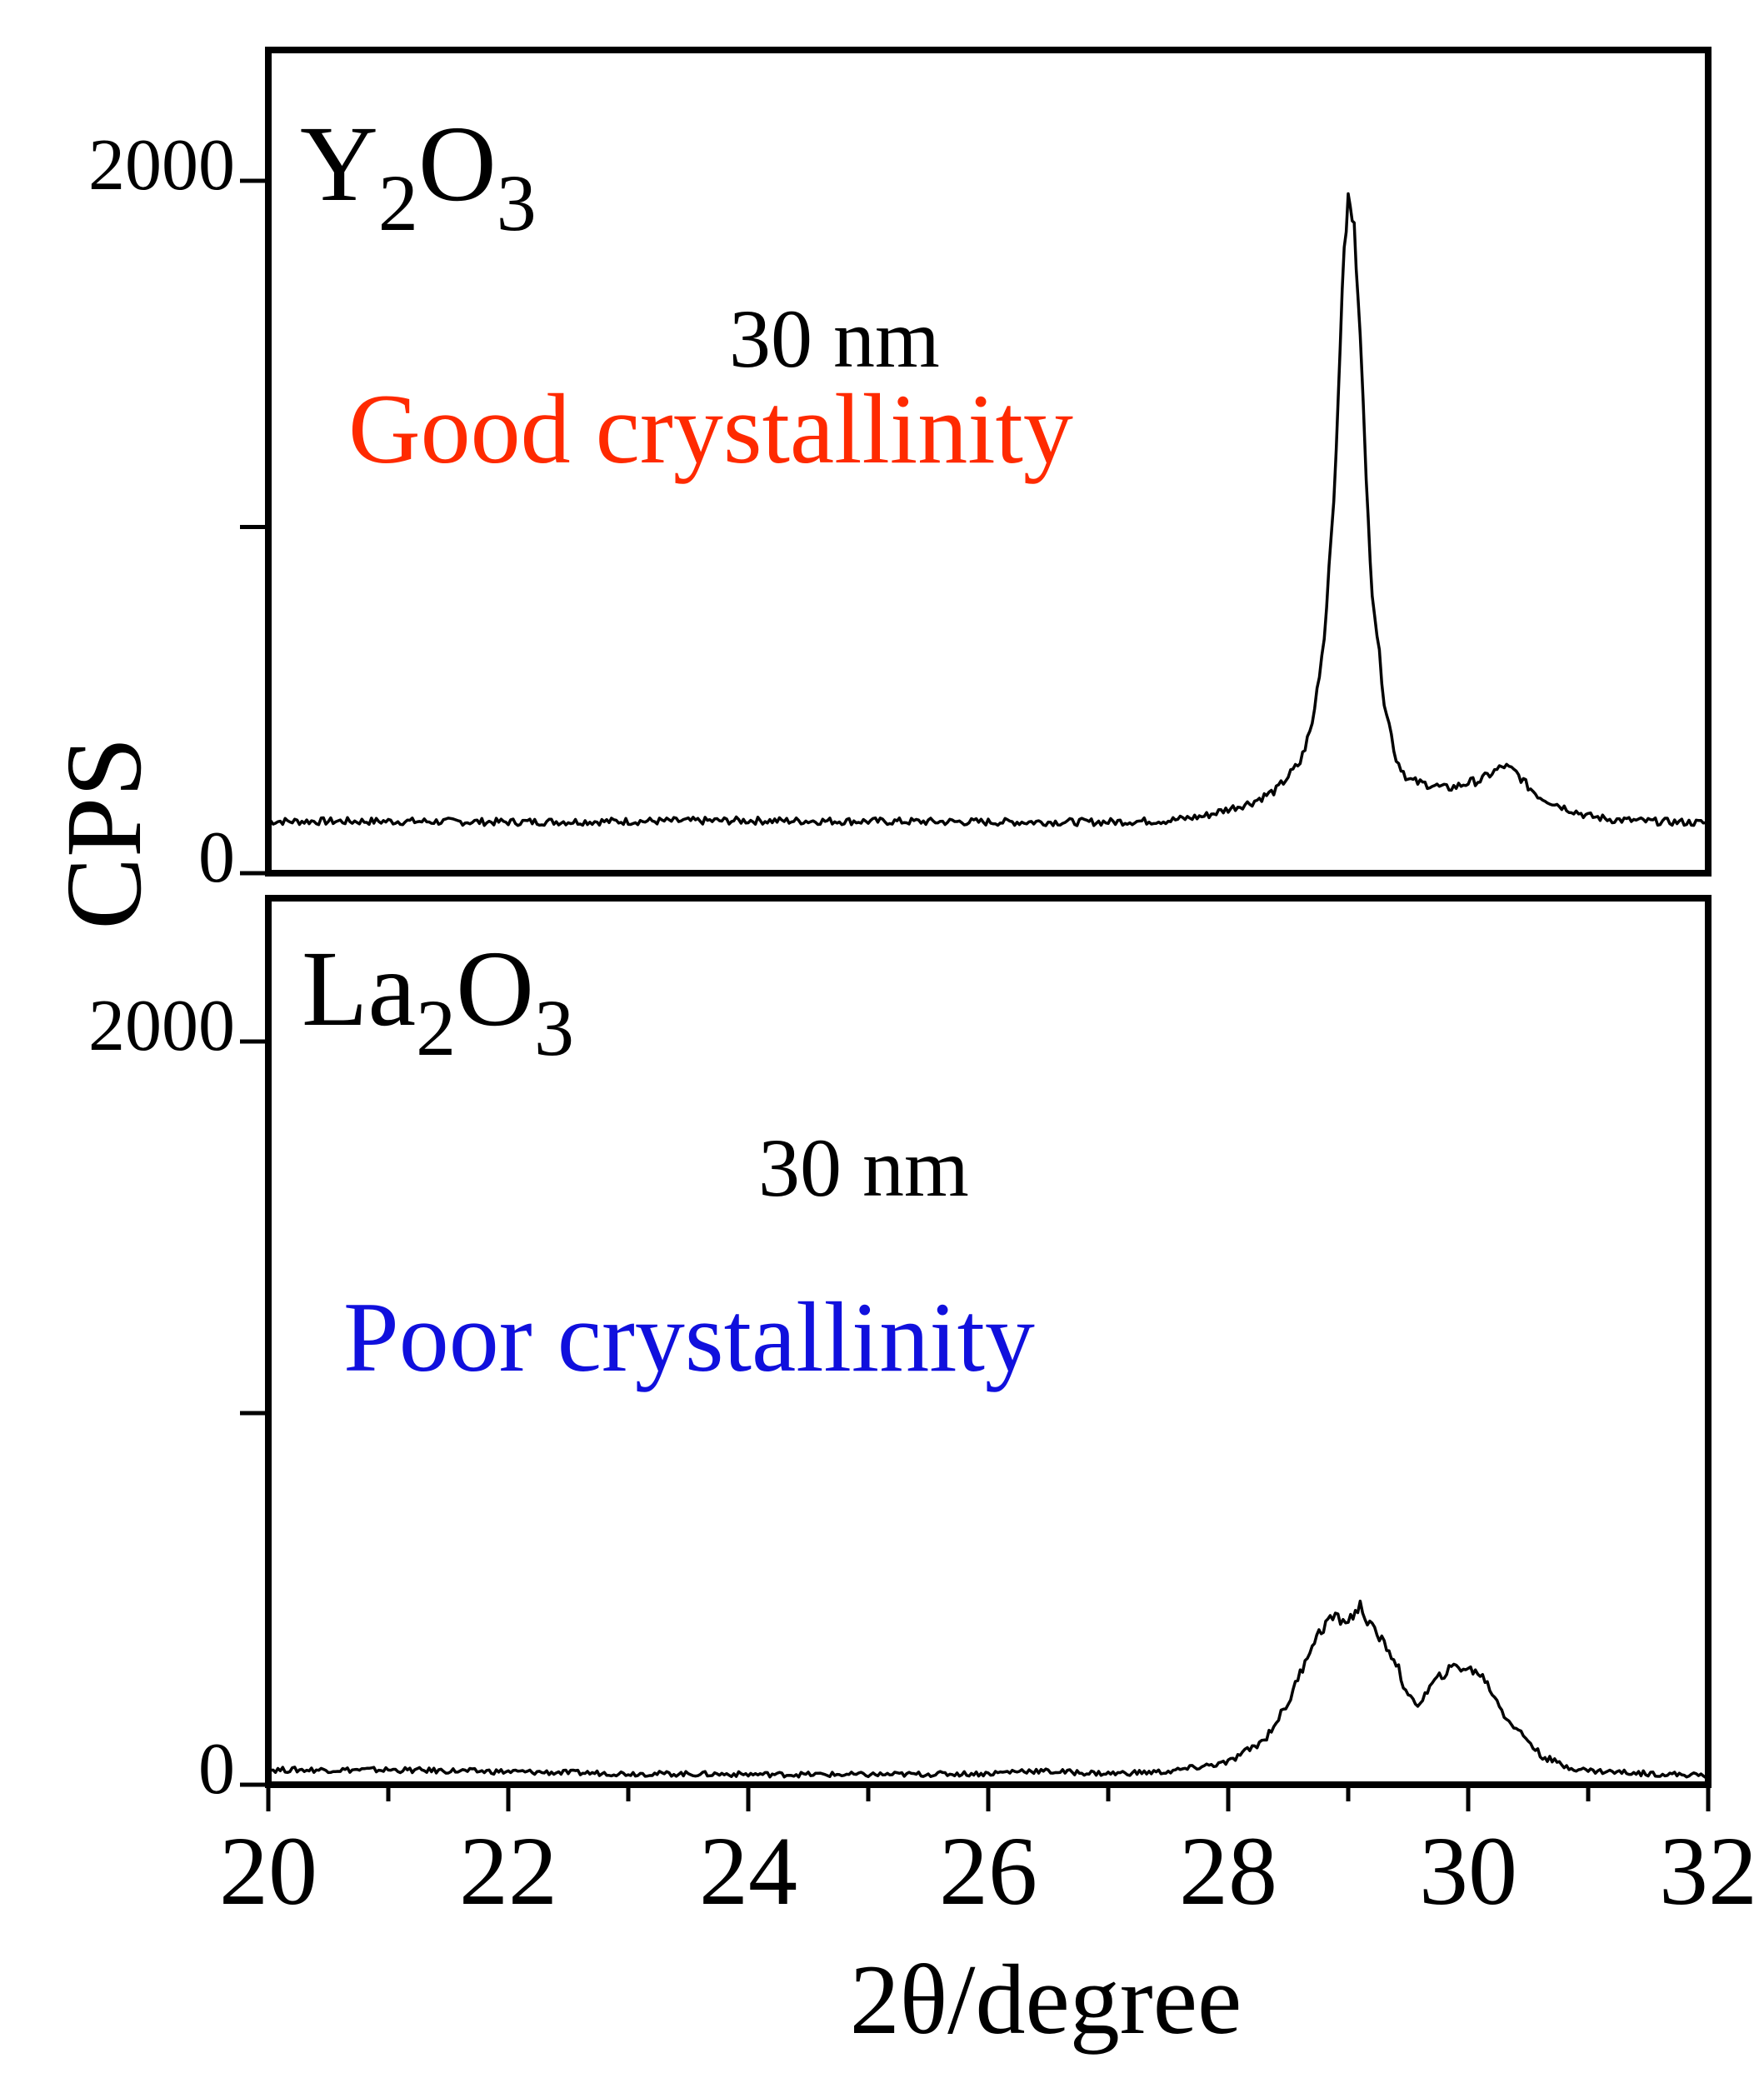  Describe the element at coordinates (104, 833) in the screenshot. I see `y-axis-label: CPS` at that location.